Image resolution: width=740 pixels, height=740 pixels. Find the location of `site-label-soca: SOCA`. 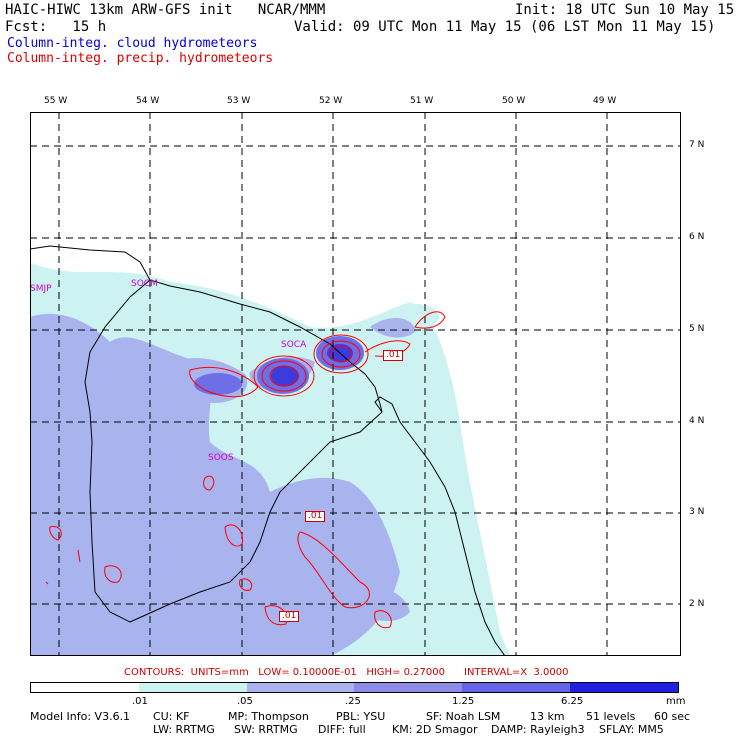

site-label-soca: SOCA is located at coordinates (294, 345).